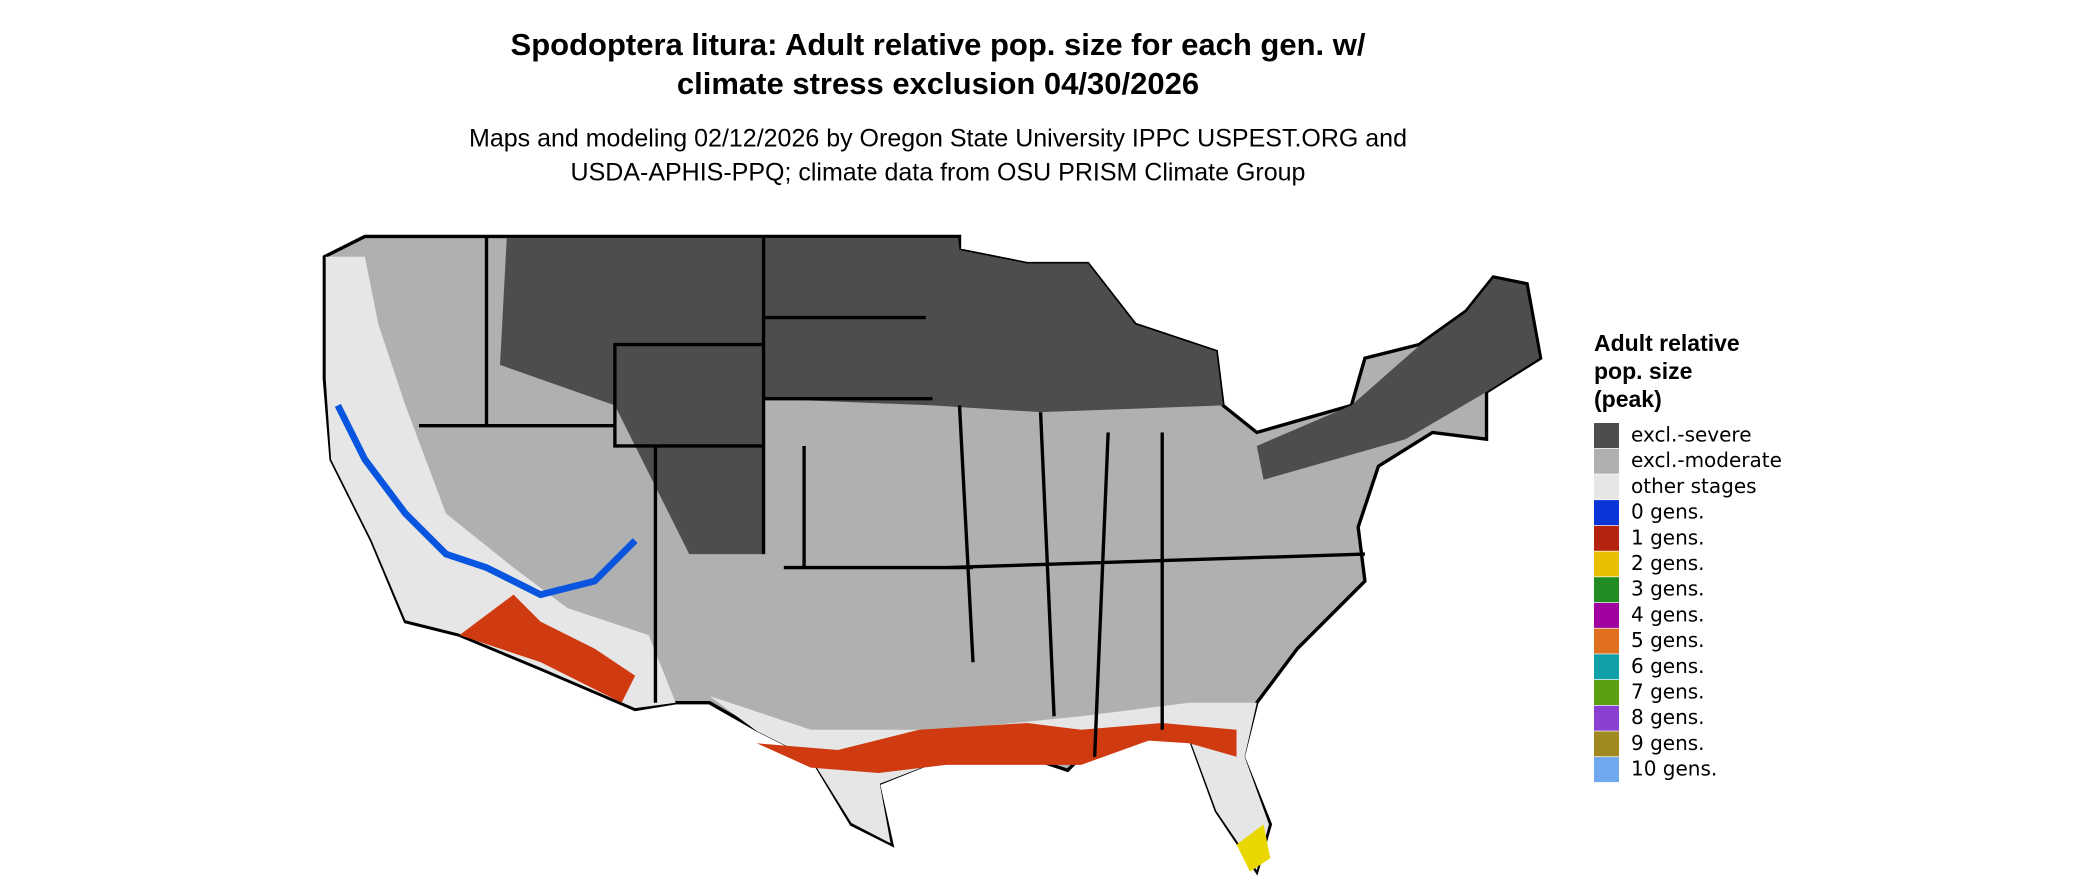 Image resolution: width=2100 pixels, height=892 pixels. Describe the element at coordinates (1253, 848) in the screenshot. I see `region-2-gen` at that location.